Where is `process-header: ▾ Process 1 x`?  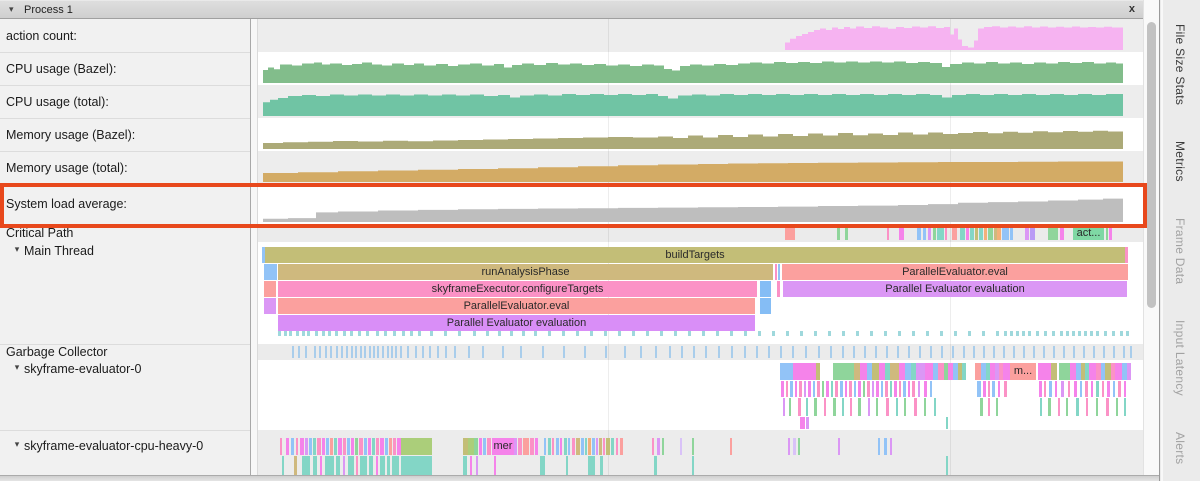
process-header: ▾ Process 1 x is located at coordinates (571, 9).